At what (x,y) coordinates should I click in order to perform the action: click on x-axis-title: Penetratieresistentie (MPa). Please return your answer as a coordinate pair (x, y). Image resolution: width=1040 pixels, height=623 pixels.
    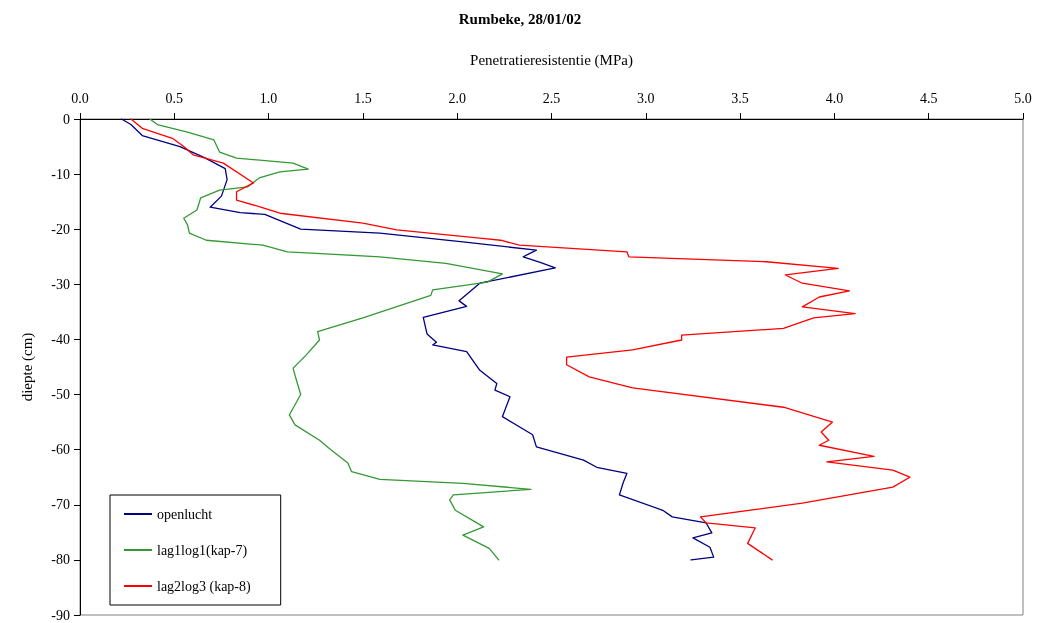
    Looking at the image, I should click on (551, 60).